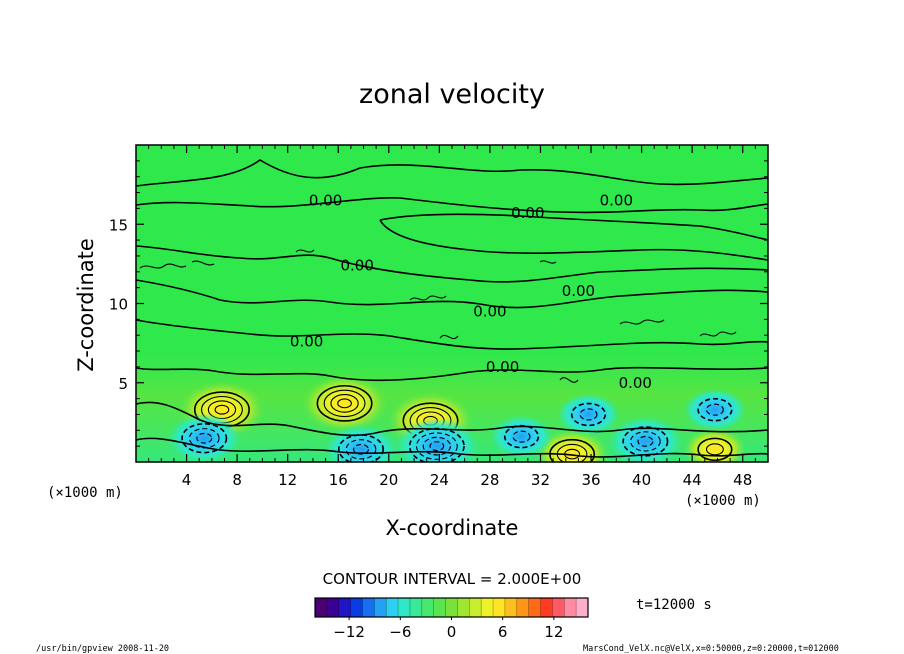  I want to click on y-axis-label: Z-coordinate, so click(86, 305).